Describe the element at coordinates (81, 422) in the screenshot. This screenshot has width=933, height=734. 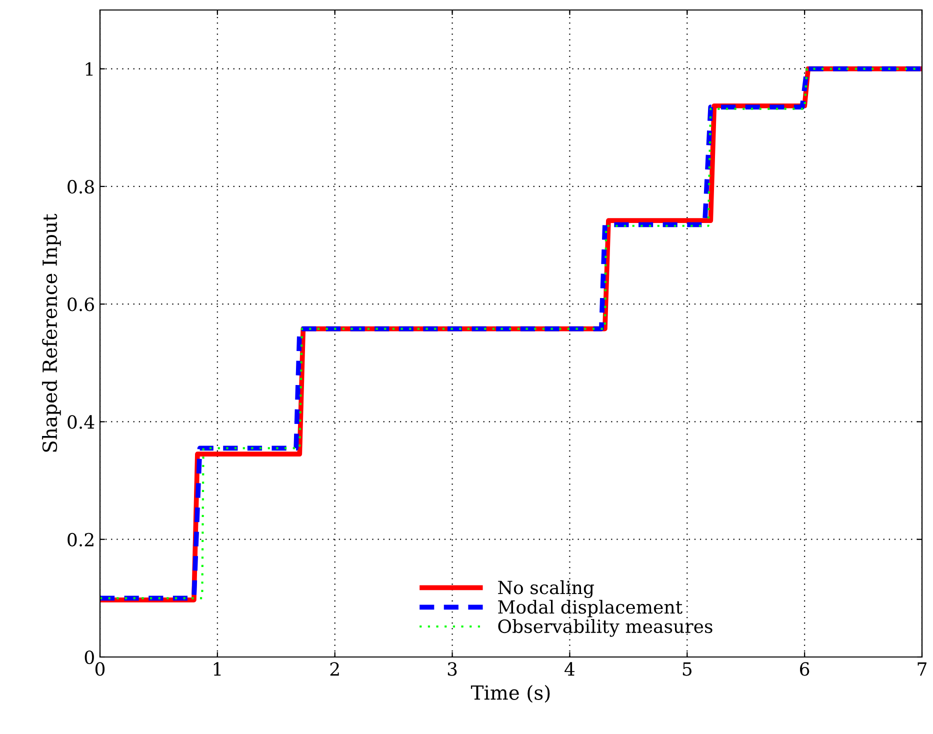
I see `y-tick-label: 0.4` at that location.